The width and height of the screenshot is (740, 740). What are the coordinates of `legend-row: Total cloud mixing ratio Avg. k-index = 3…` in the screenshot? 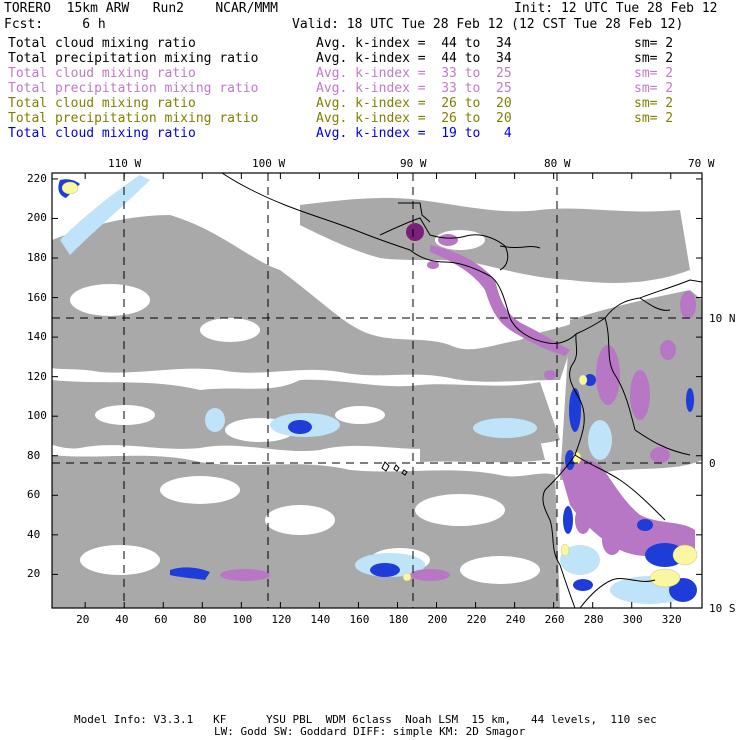 It's located at (370, 73).